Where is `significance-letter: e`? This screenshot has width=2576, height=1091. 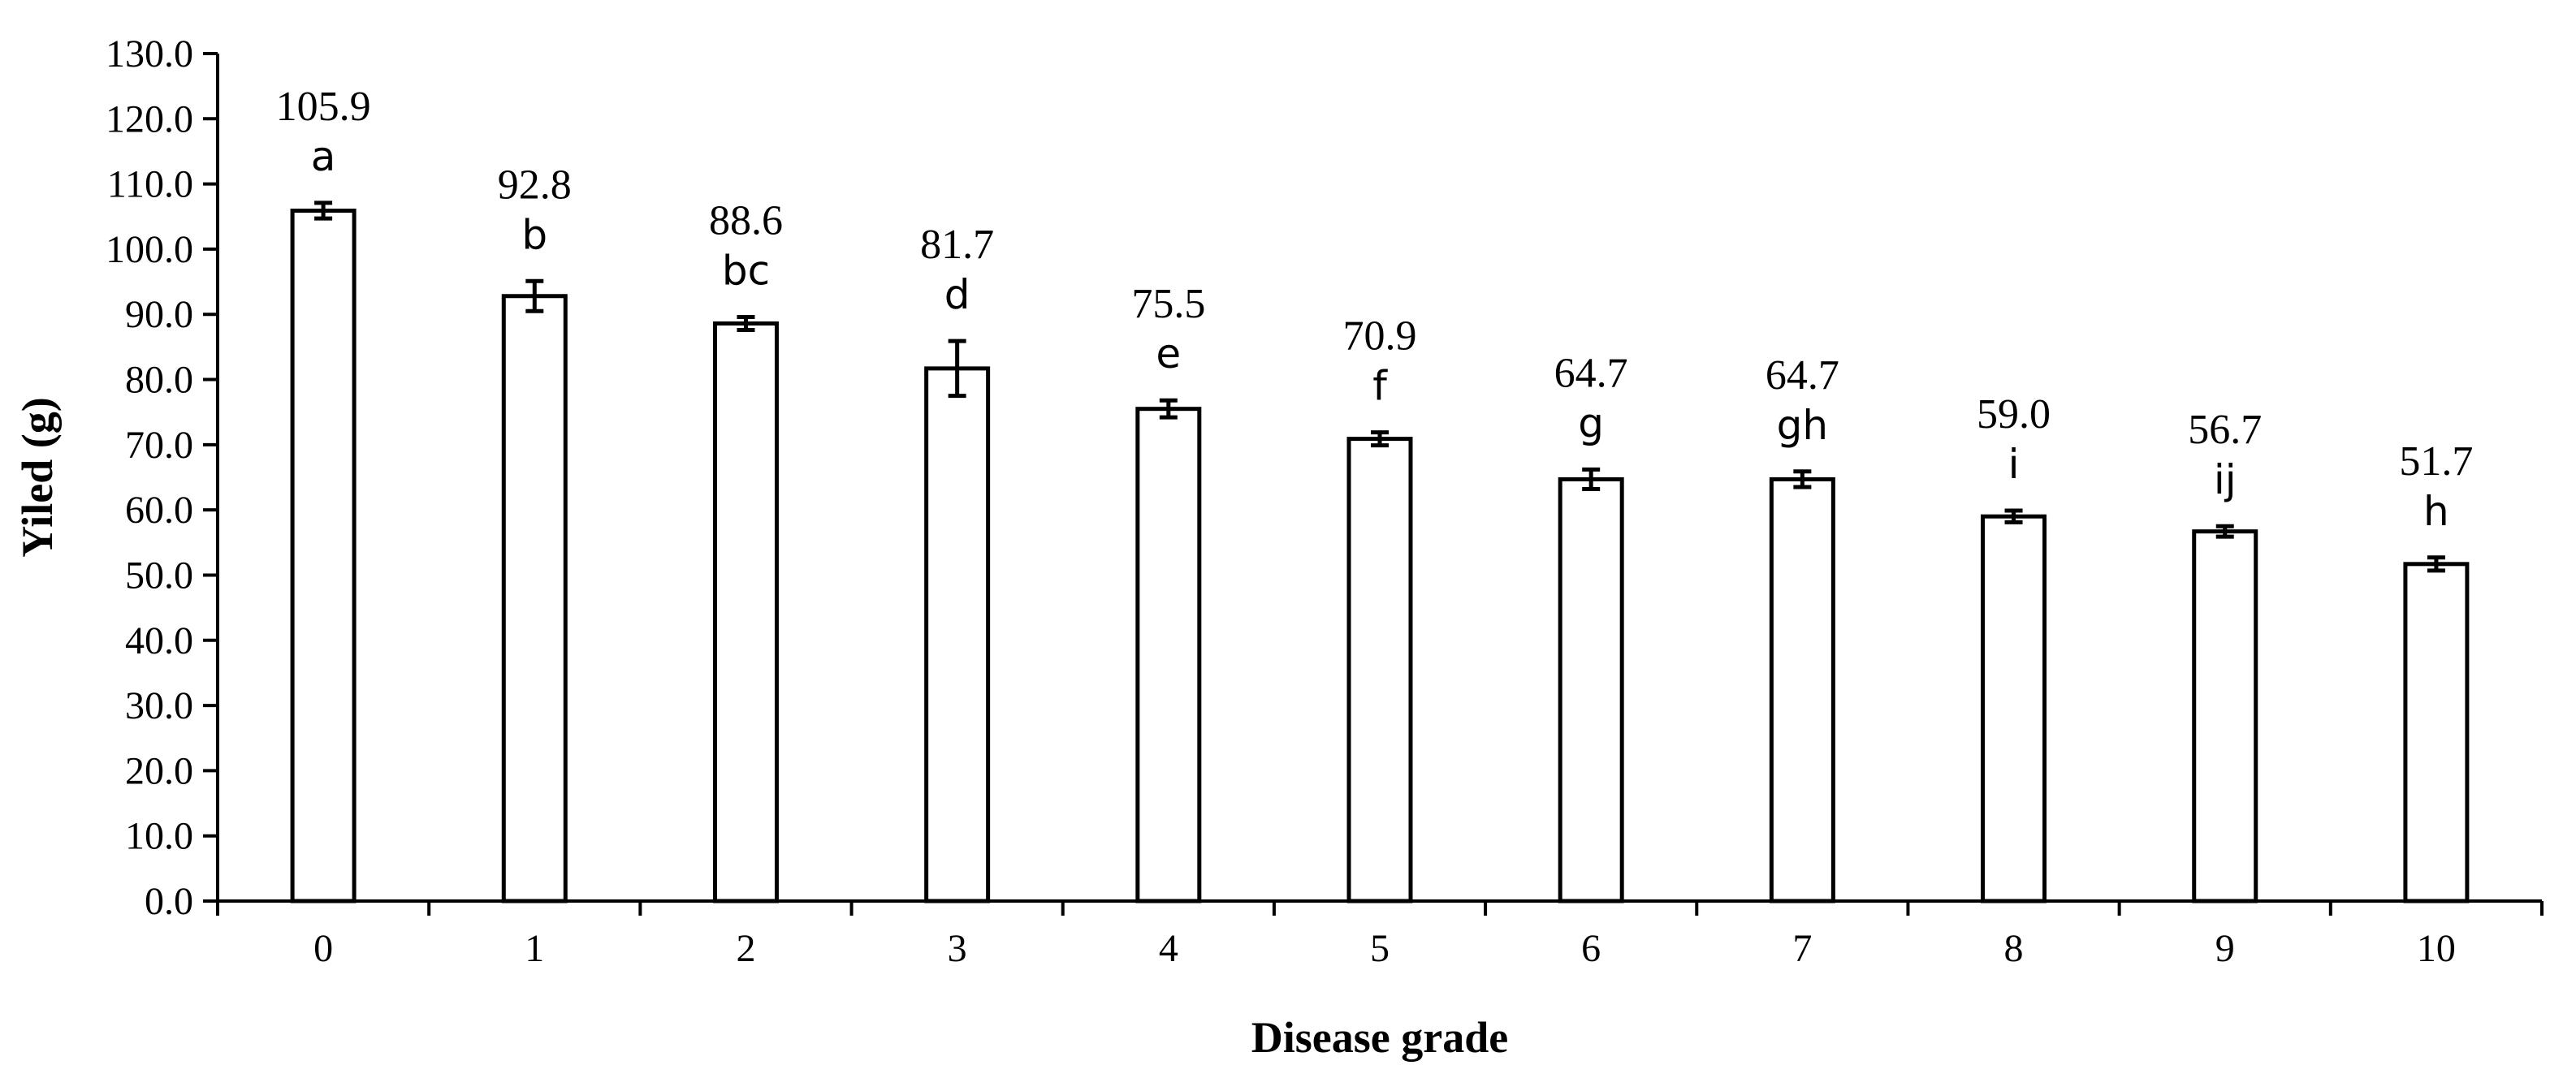 significance-letter: e is located at coordinates (1168, 353).